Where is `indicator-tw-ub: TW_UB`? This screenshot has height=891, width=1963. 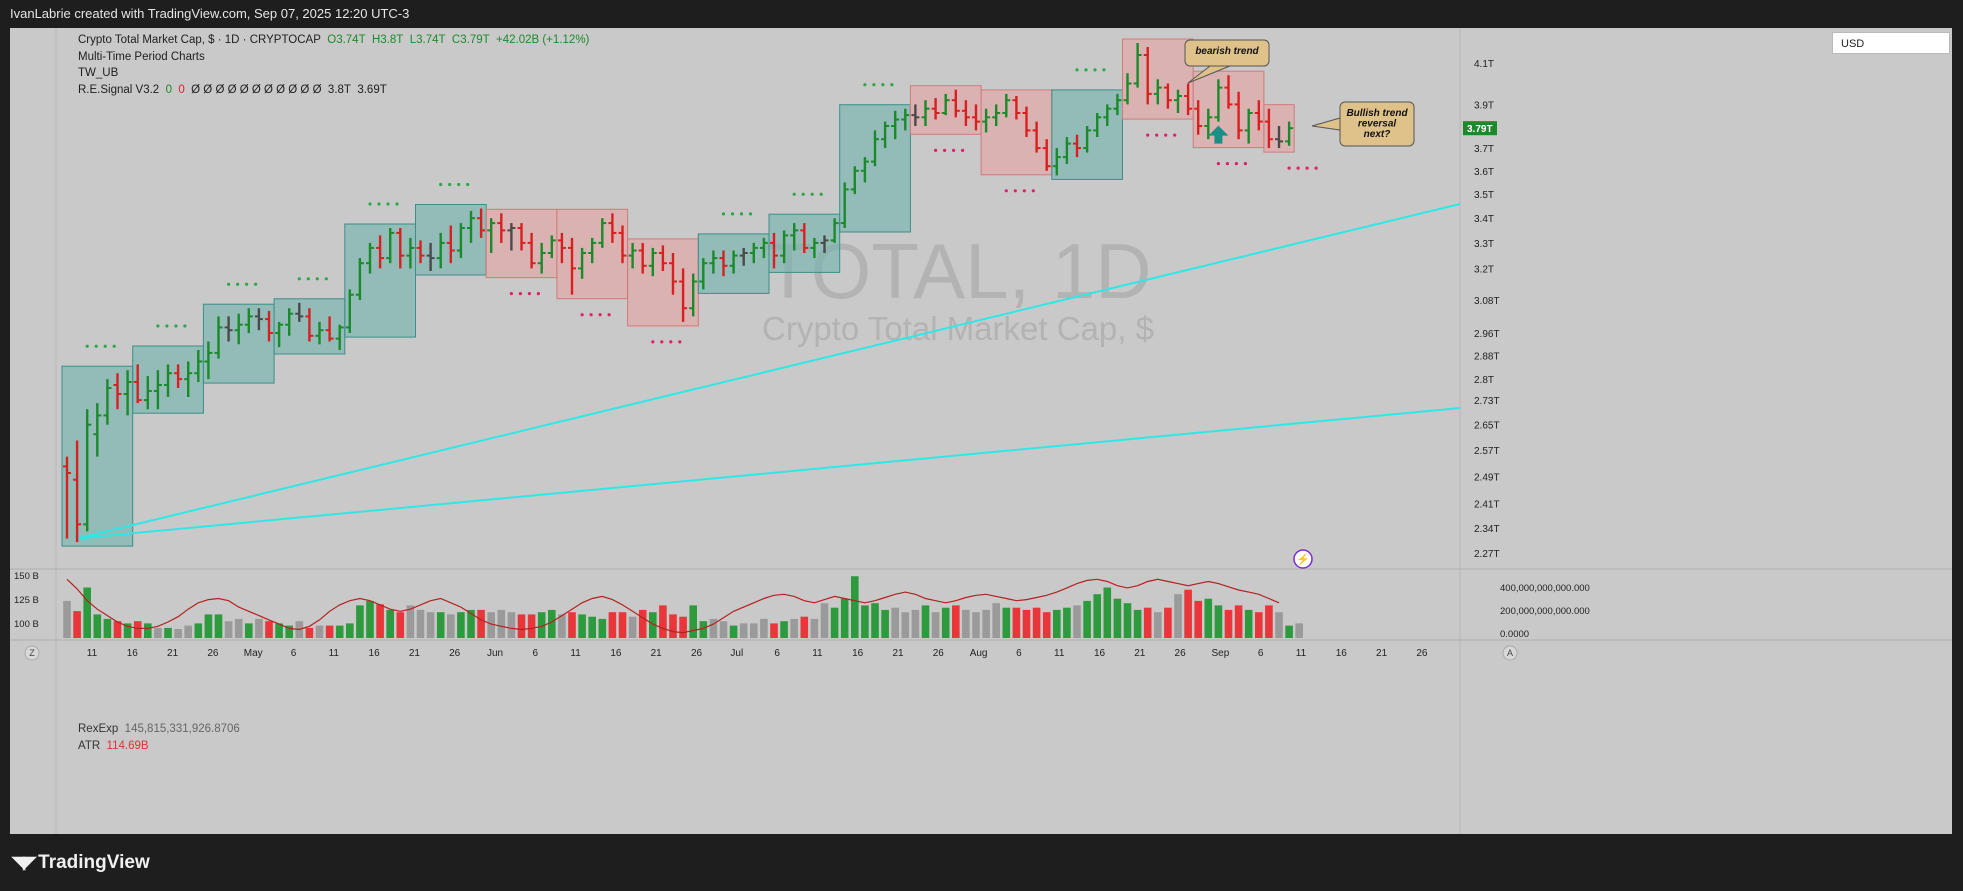
indicator-tw-ub: TW_UB is located at coordinates (98, 73).